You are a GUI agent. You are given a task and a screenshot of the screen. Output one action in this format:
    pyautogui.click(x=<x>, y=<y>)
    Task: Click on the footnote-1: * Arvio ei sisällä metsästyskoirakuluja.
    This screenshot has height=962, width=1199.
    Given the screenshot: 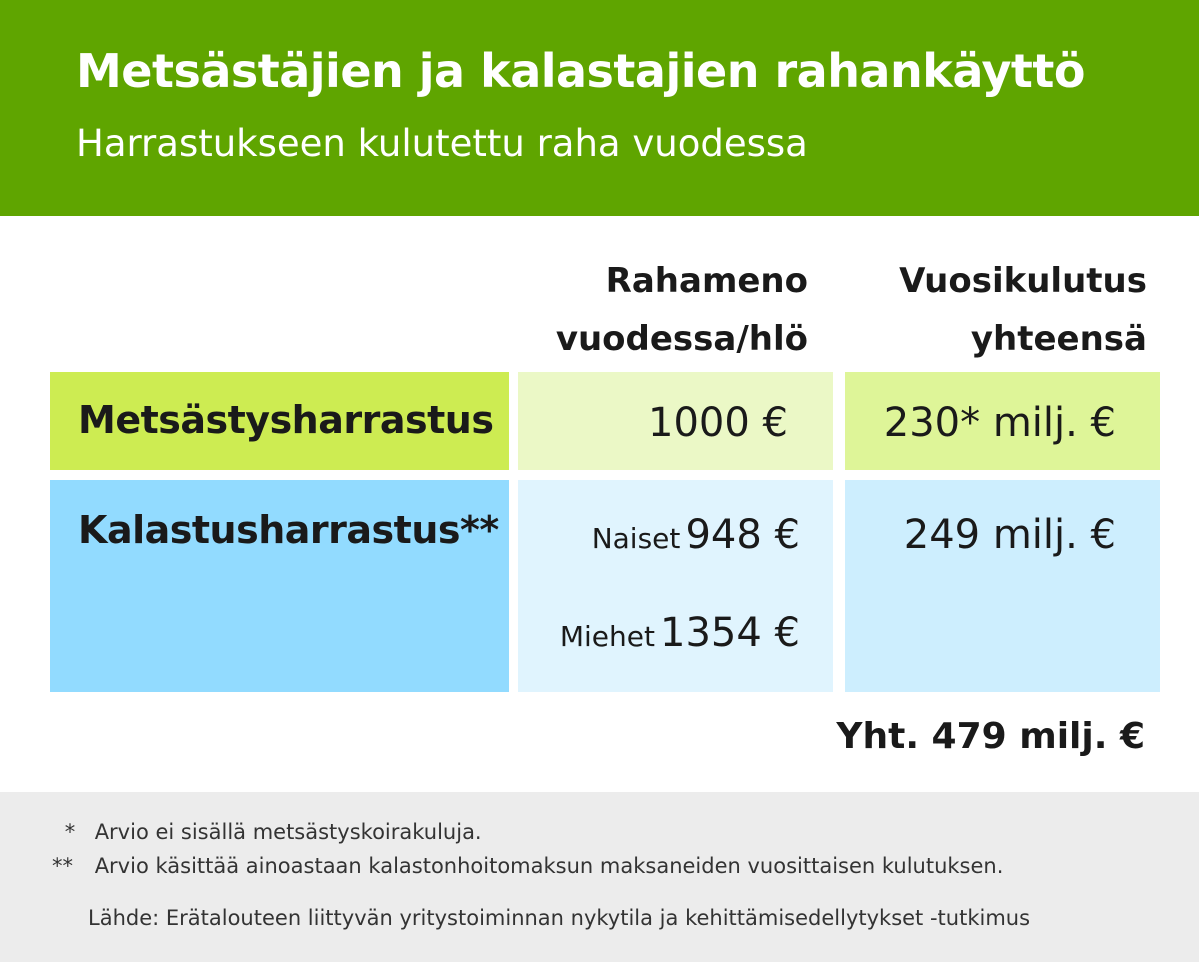 What is the action you would take?
    pyautogui.click(x=267, y=832)
    